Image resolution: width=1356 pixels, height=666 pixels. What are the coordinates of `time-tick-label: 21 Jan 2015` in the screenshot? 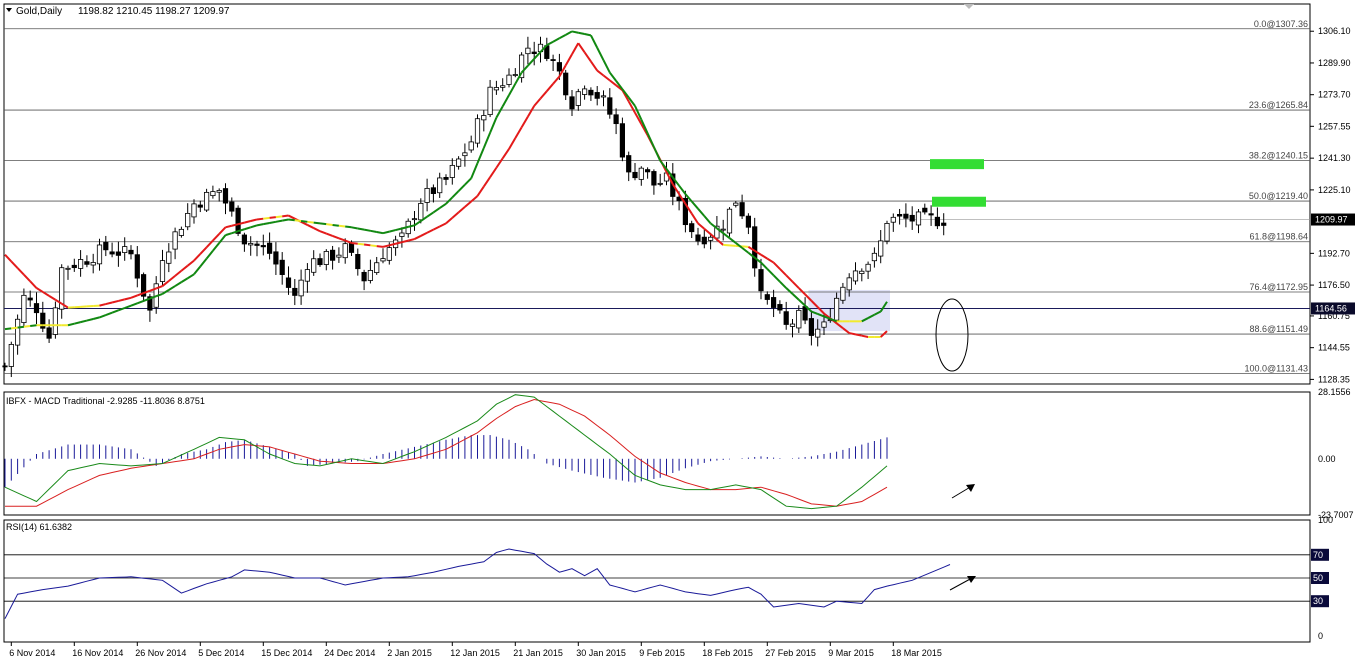 It's located at (538, 653).